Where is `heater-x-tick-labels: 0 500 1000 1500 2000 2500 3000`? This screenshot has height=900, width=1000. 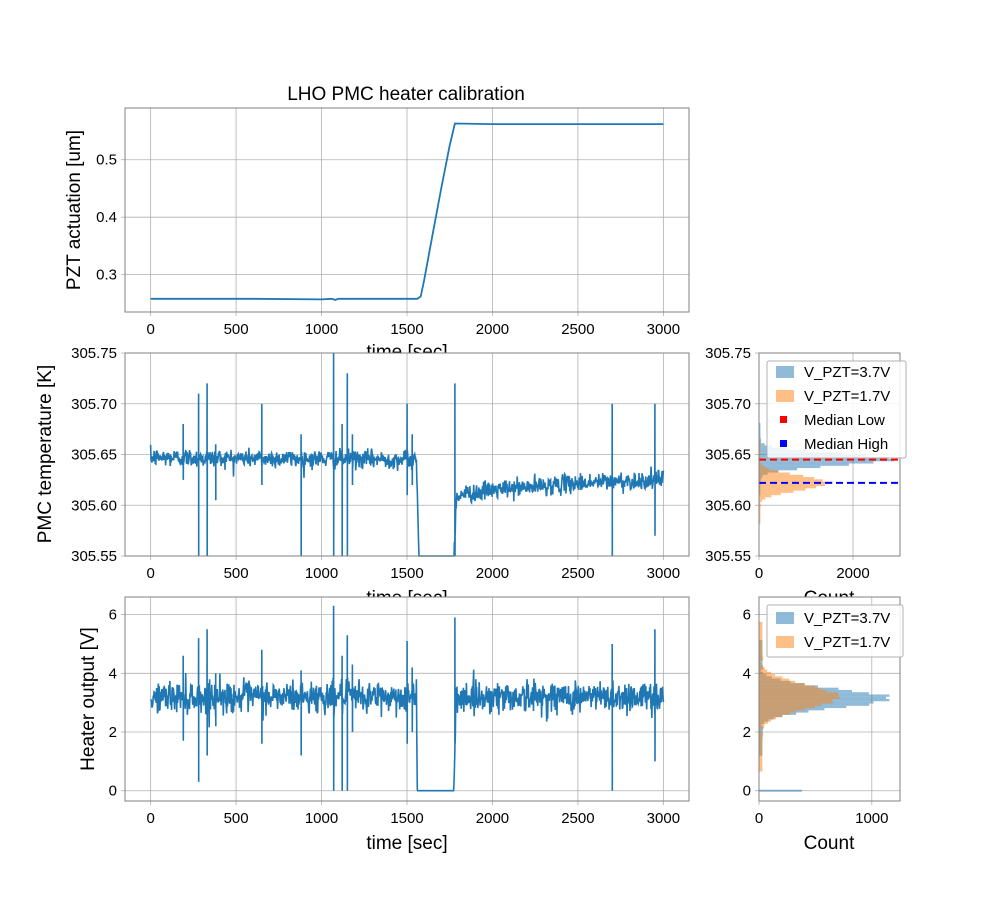
heater-x-tick-labels: 0 500 1000 1500 2000 2500 3000 is located at coordinates (413, 818).